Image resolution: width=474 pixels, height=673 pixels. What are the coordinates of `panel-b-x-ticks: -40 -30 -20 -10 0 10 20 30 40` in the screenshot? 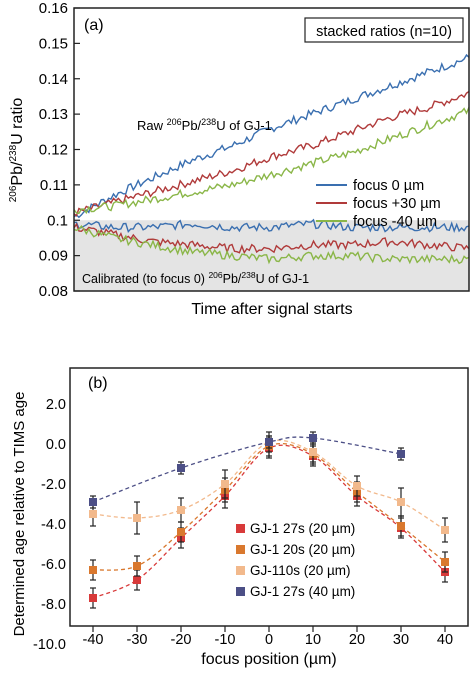 It's located at (268, 637).